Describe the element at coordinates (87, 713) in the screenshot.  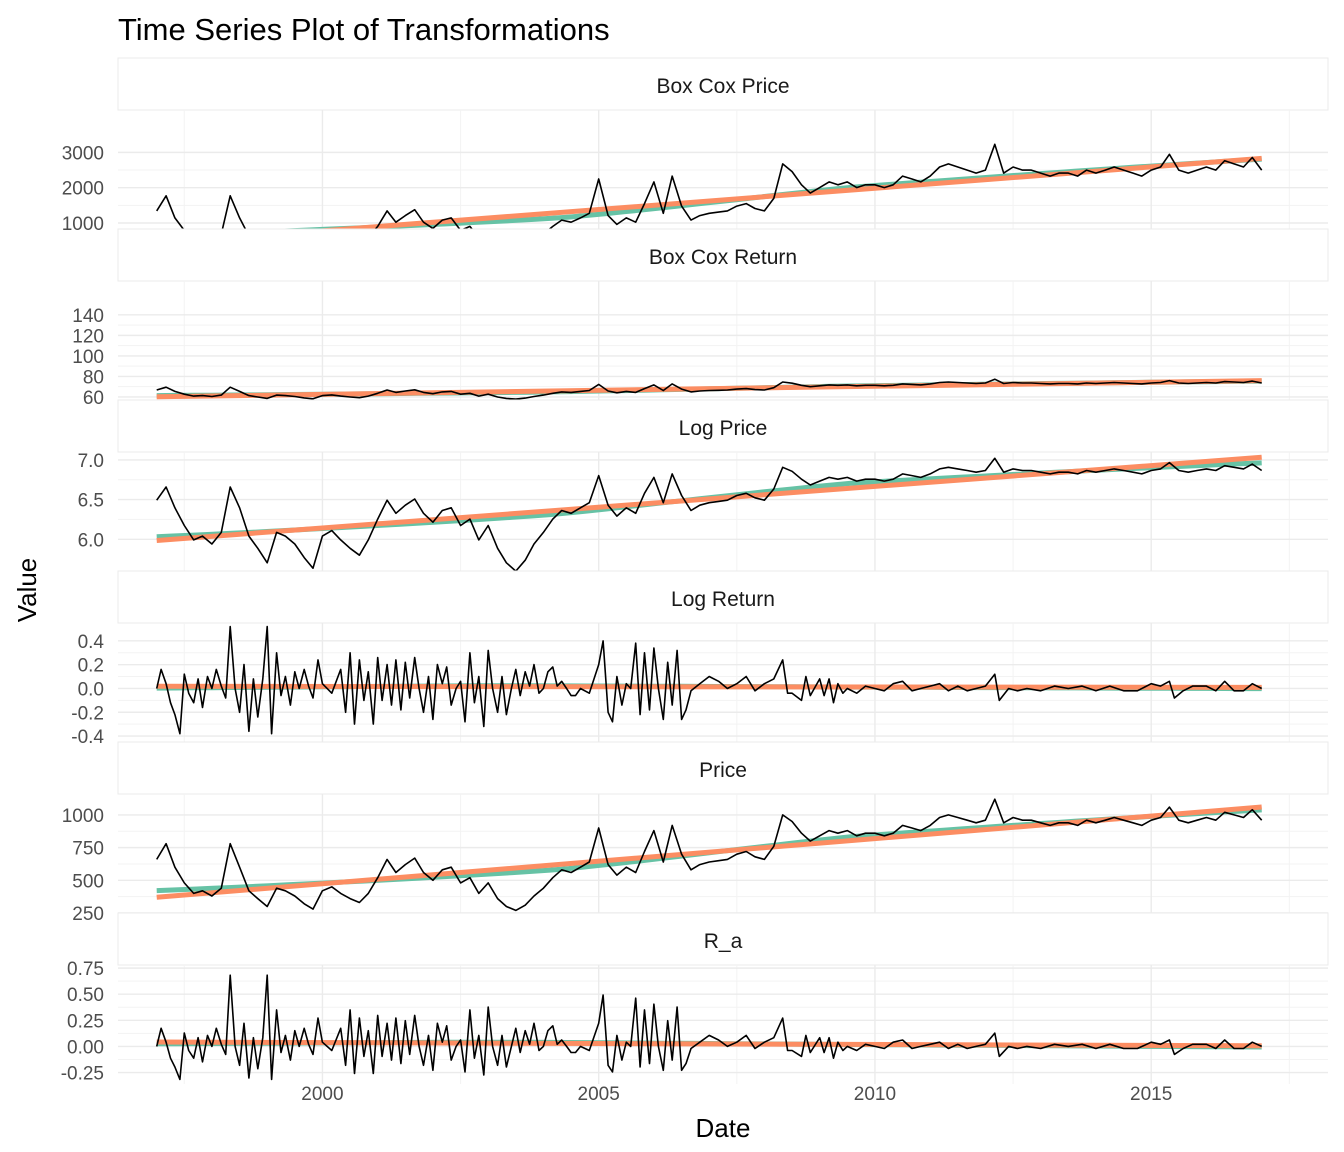
I see `y-tick-label: -0.2` at that location.